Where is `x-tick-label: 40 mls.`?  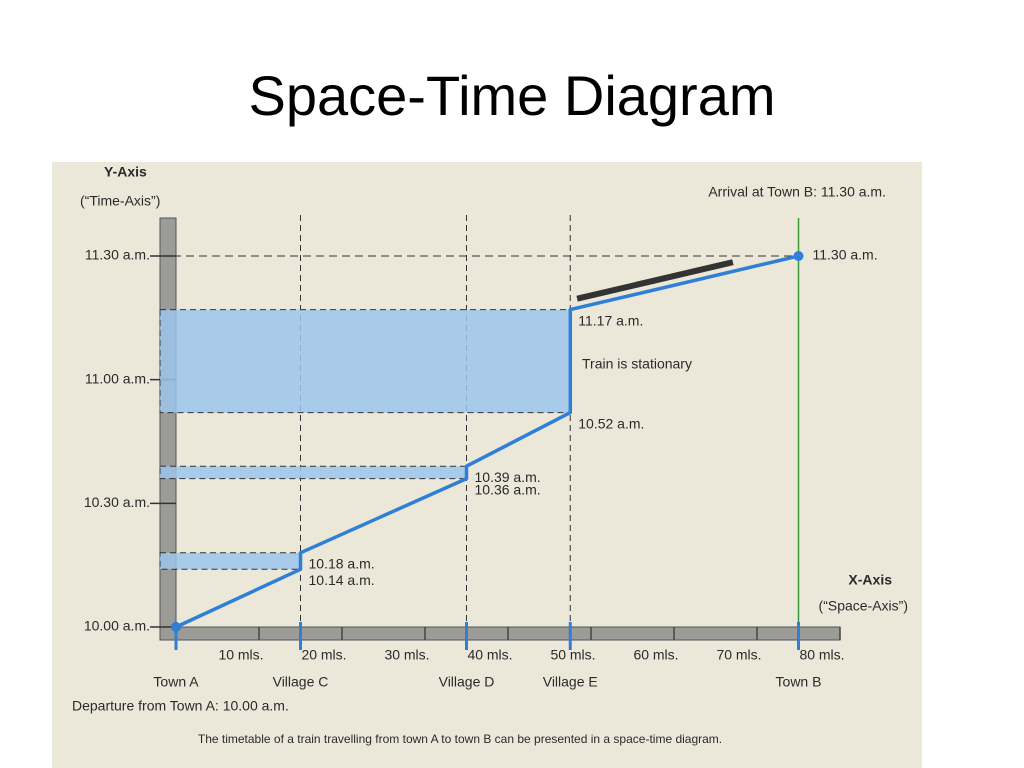 x-tick-label: 40 mls. is located at coordinates (489, 655).